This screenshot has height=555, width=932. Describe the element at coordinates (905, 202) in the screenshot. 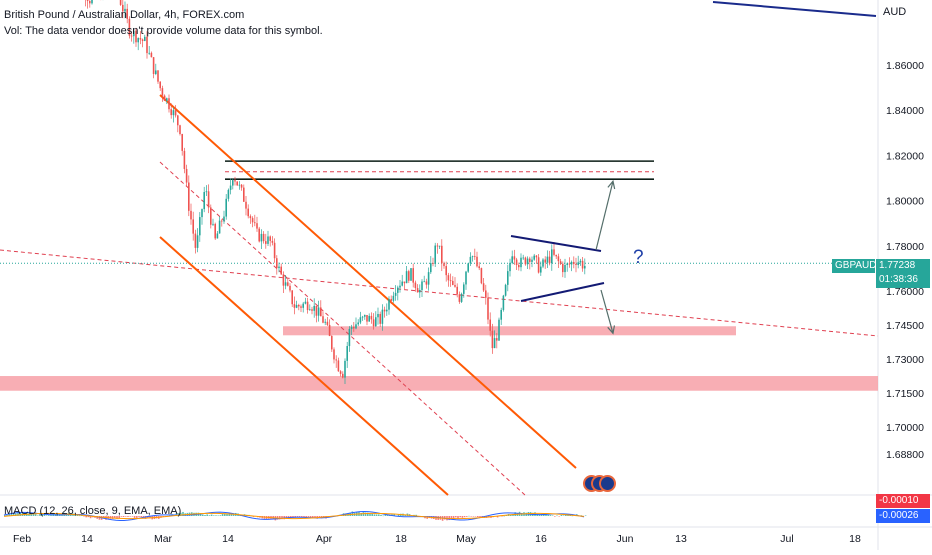

I see `price-tick-label: 1.80000` at that location.